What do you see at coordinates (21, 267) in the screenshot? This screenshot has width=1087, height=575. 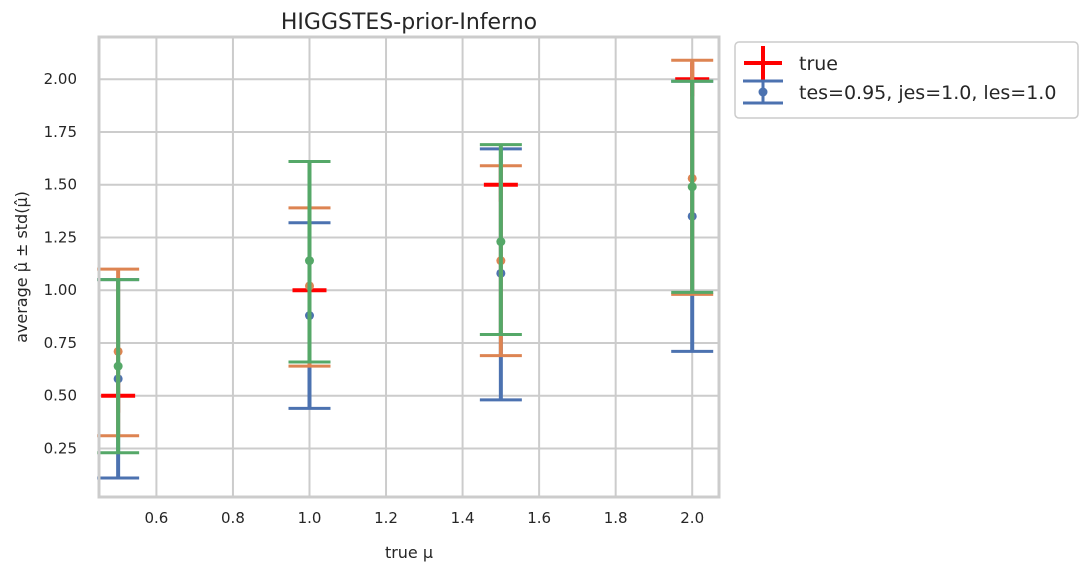 I see `y-axis-label: average μ̂ ± std(μ̂)` at bounding box center [21, 267].